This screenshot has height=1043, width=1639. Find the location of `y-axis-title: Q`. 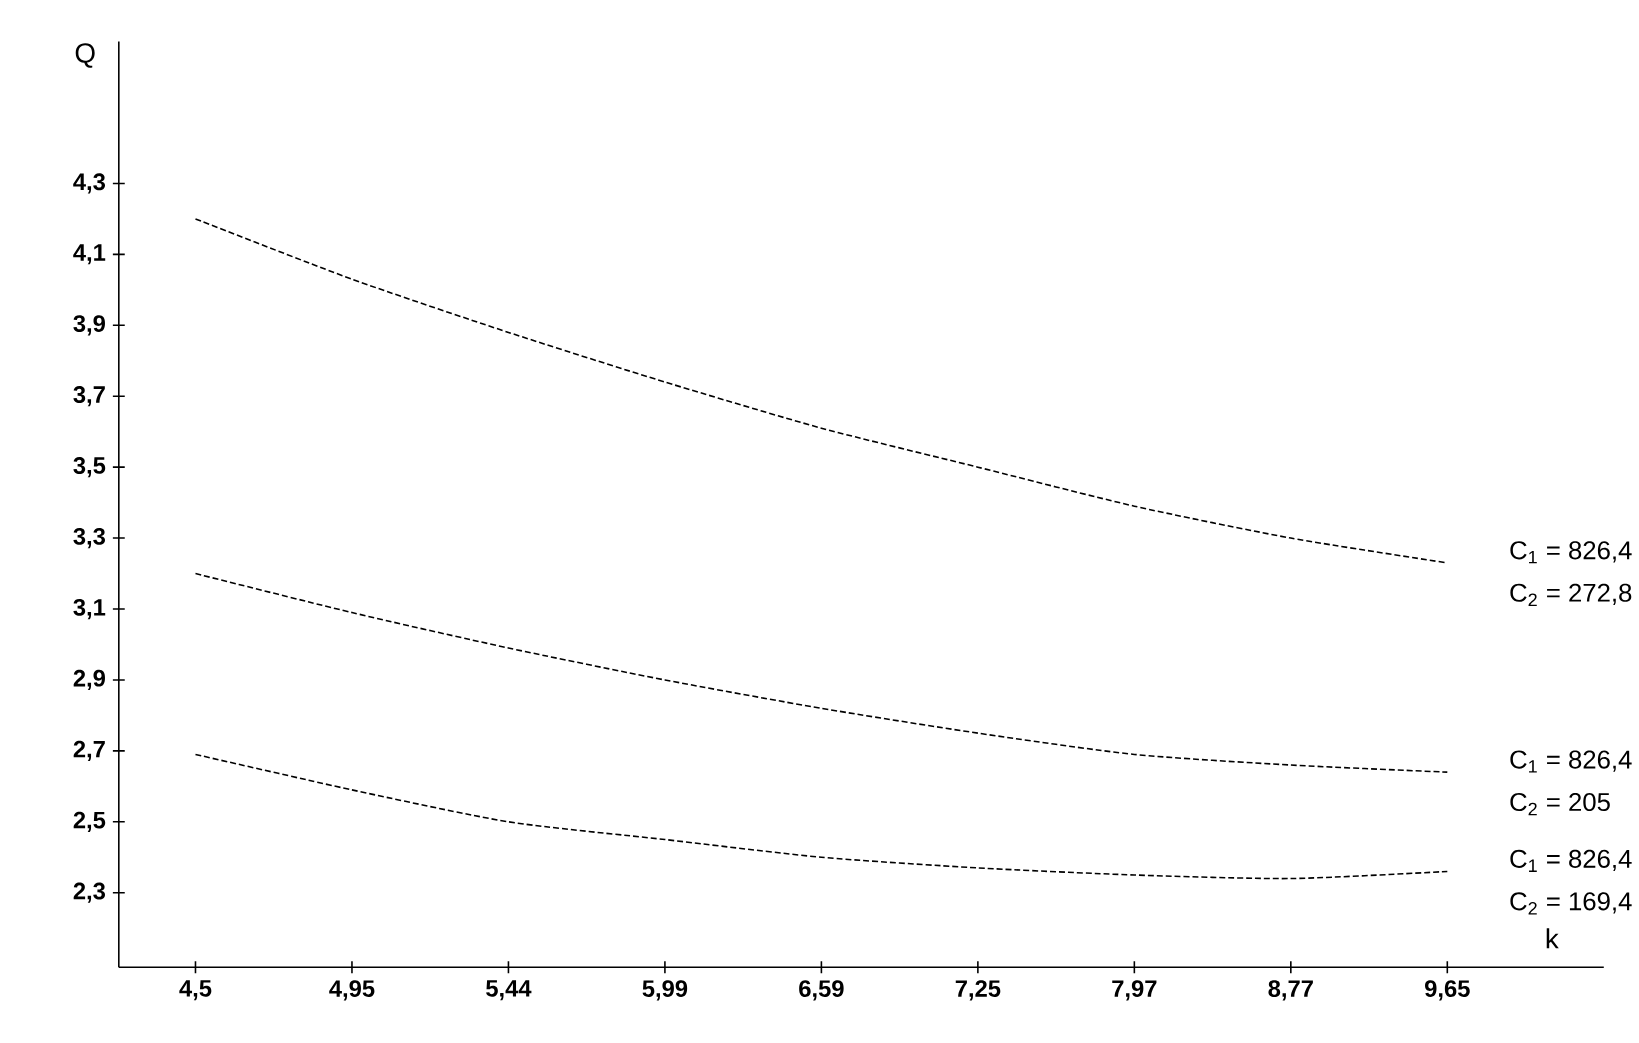

y-axis-title: Q is located at coordinates (85, 55).